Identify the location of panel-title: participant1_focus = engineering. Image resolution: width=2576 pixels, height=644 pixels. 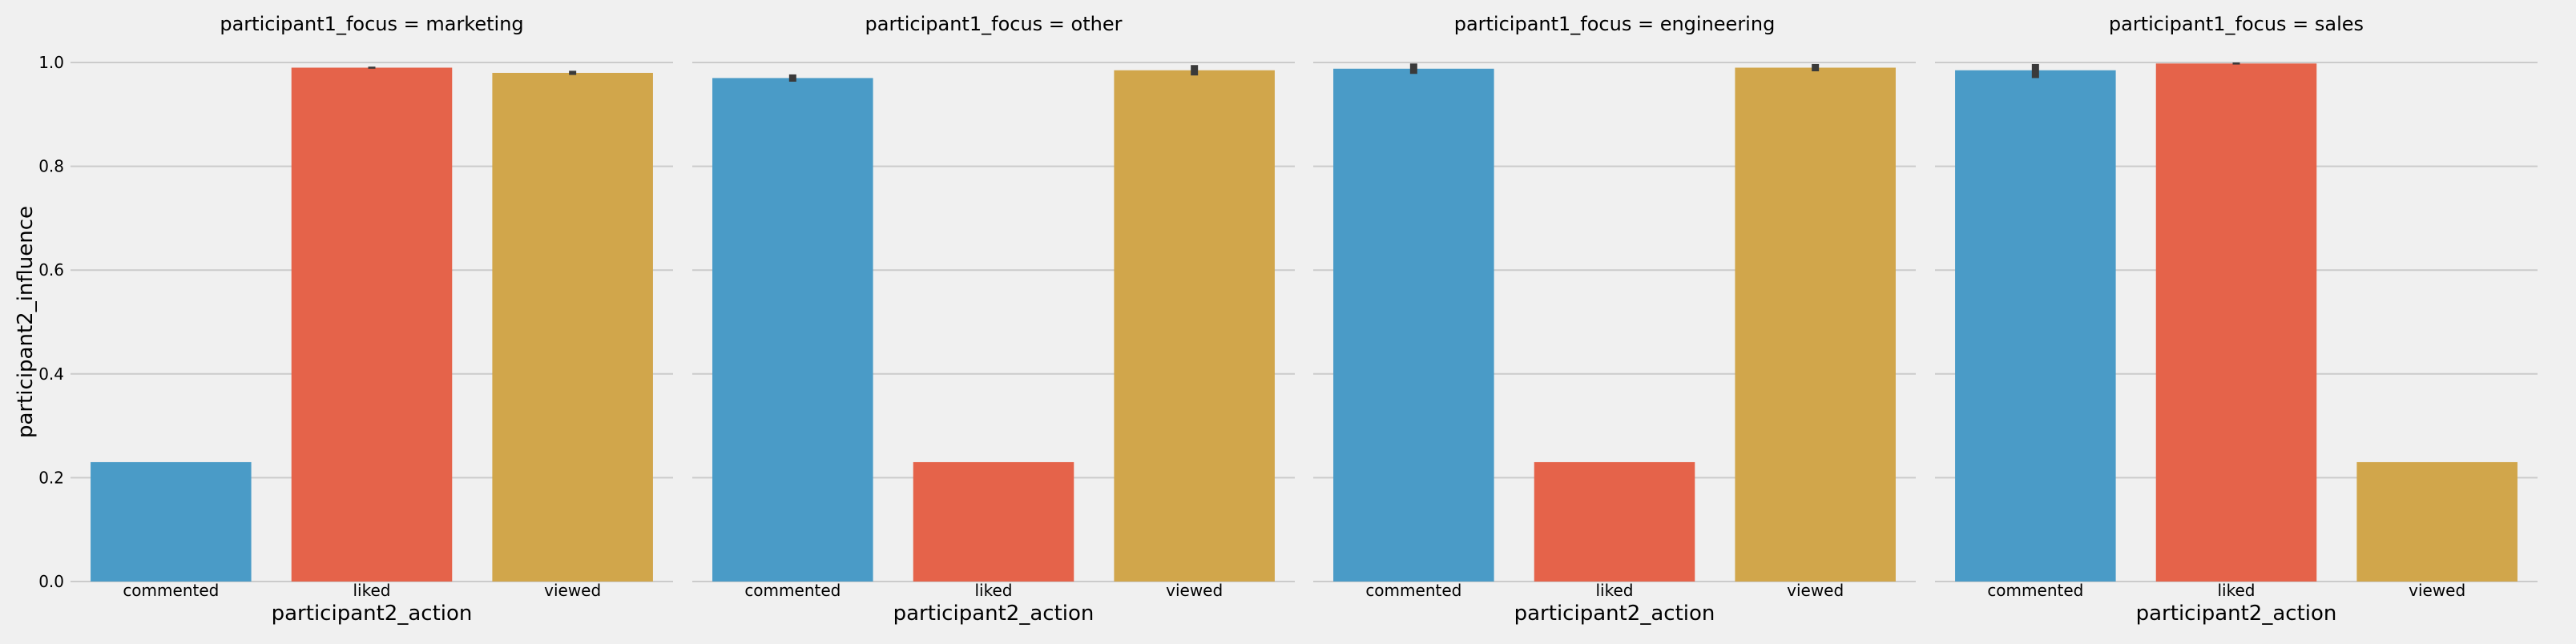
(1615, 24).